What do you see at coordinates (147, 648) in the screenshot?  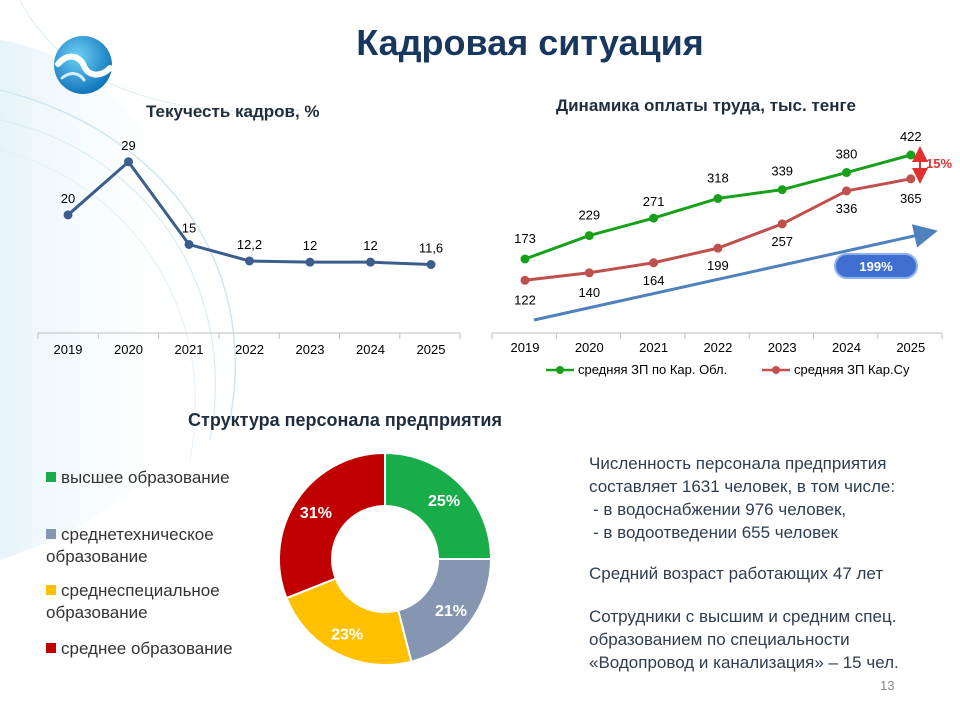 I see `pie-legend-label-4: среднее образование` at bounding box center [147, 648].